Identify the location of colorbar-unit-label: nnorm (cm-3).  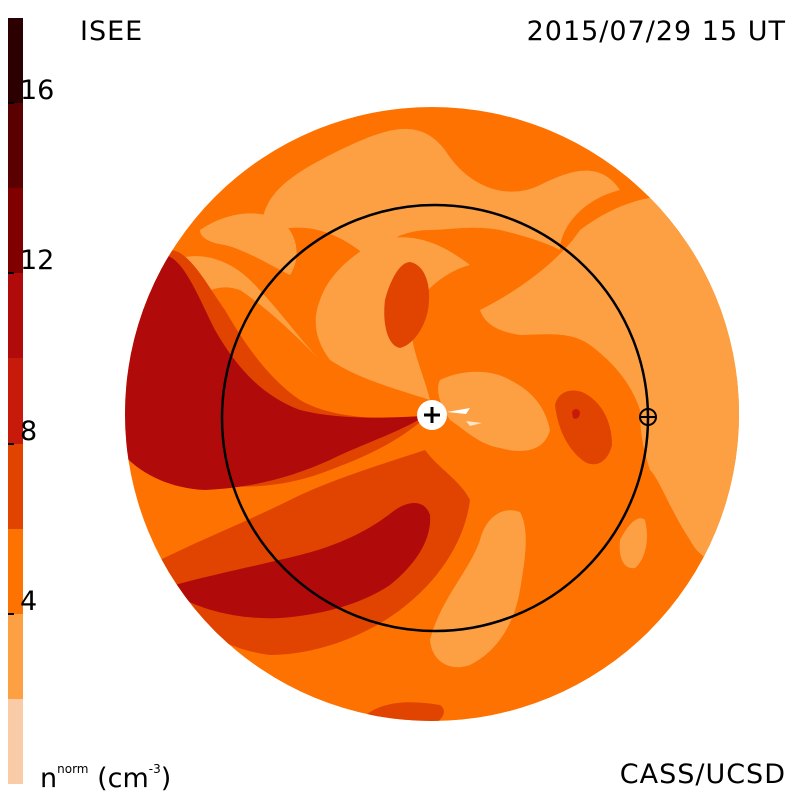
(106, 778).